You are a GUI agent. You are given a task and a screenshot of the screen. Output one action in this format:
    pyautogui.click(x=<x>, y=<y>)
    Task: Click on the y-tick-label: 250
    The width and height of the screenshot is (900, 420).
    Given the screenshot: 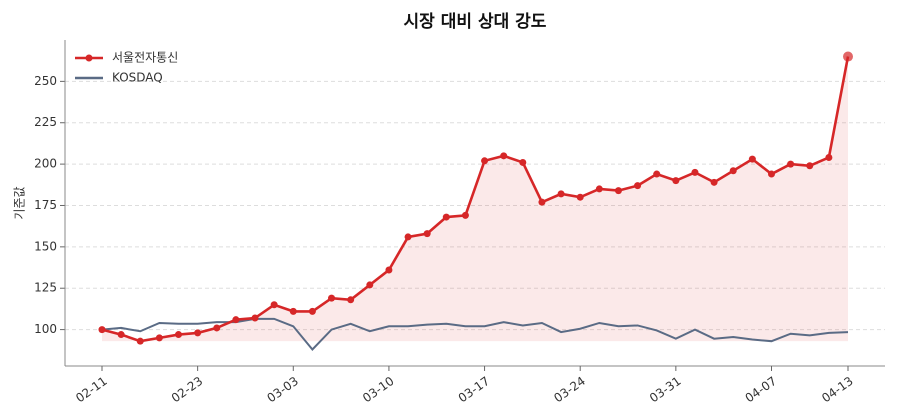 What is the action you would take?
    pyautogui.click(x=45, y=81)
    